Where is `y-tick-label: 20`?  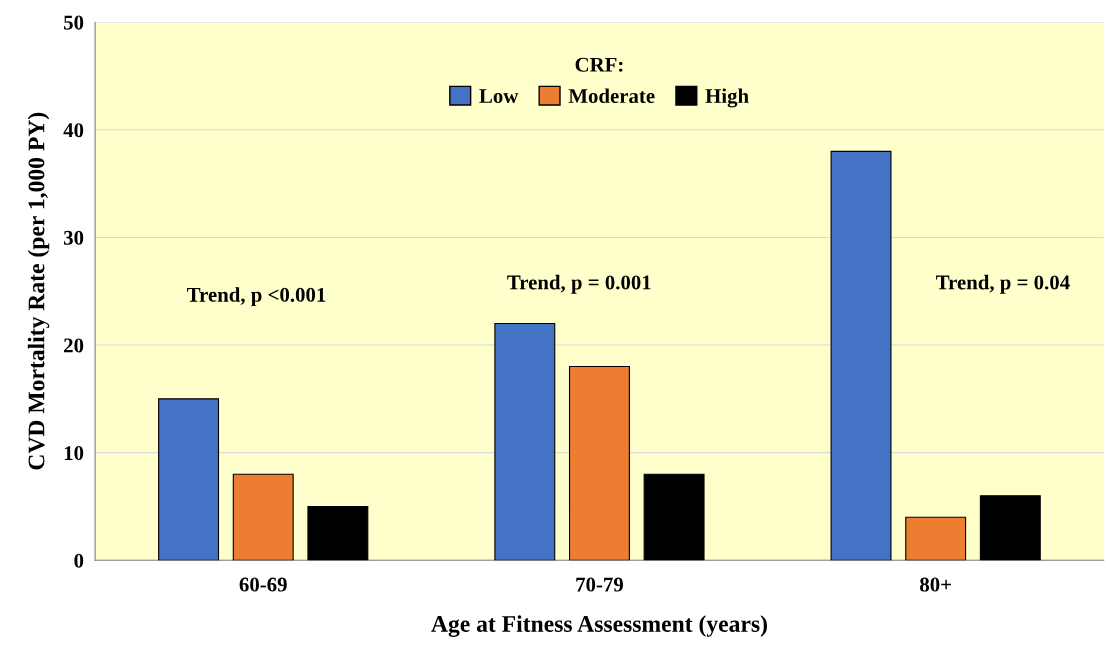 y-tick-label: 20 is located at coordinates (74, 345).